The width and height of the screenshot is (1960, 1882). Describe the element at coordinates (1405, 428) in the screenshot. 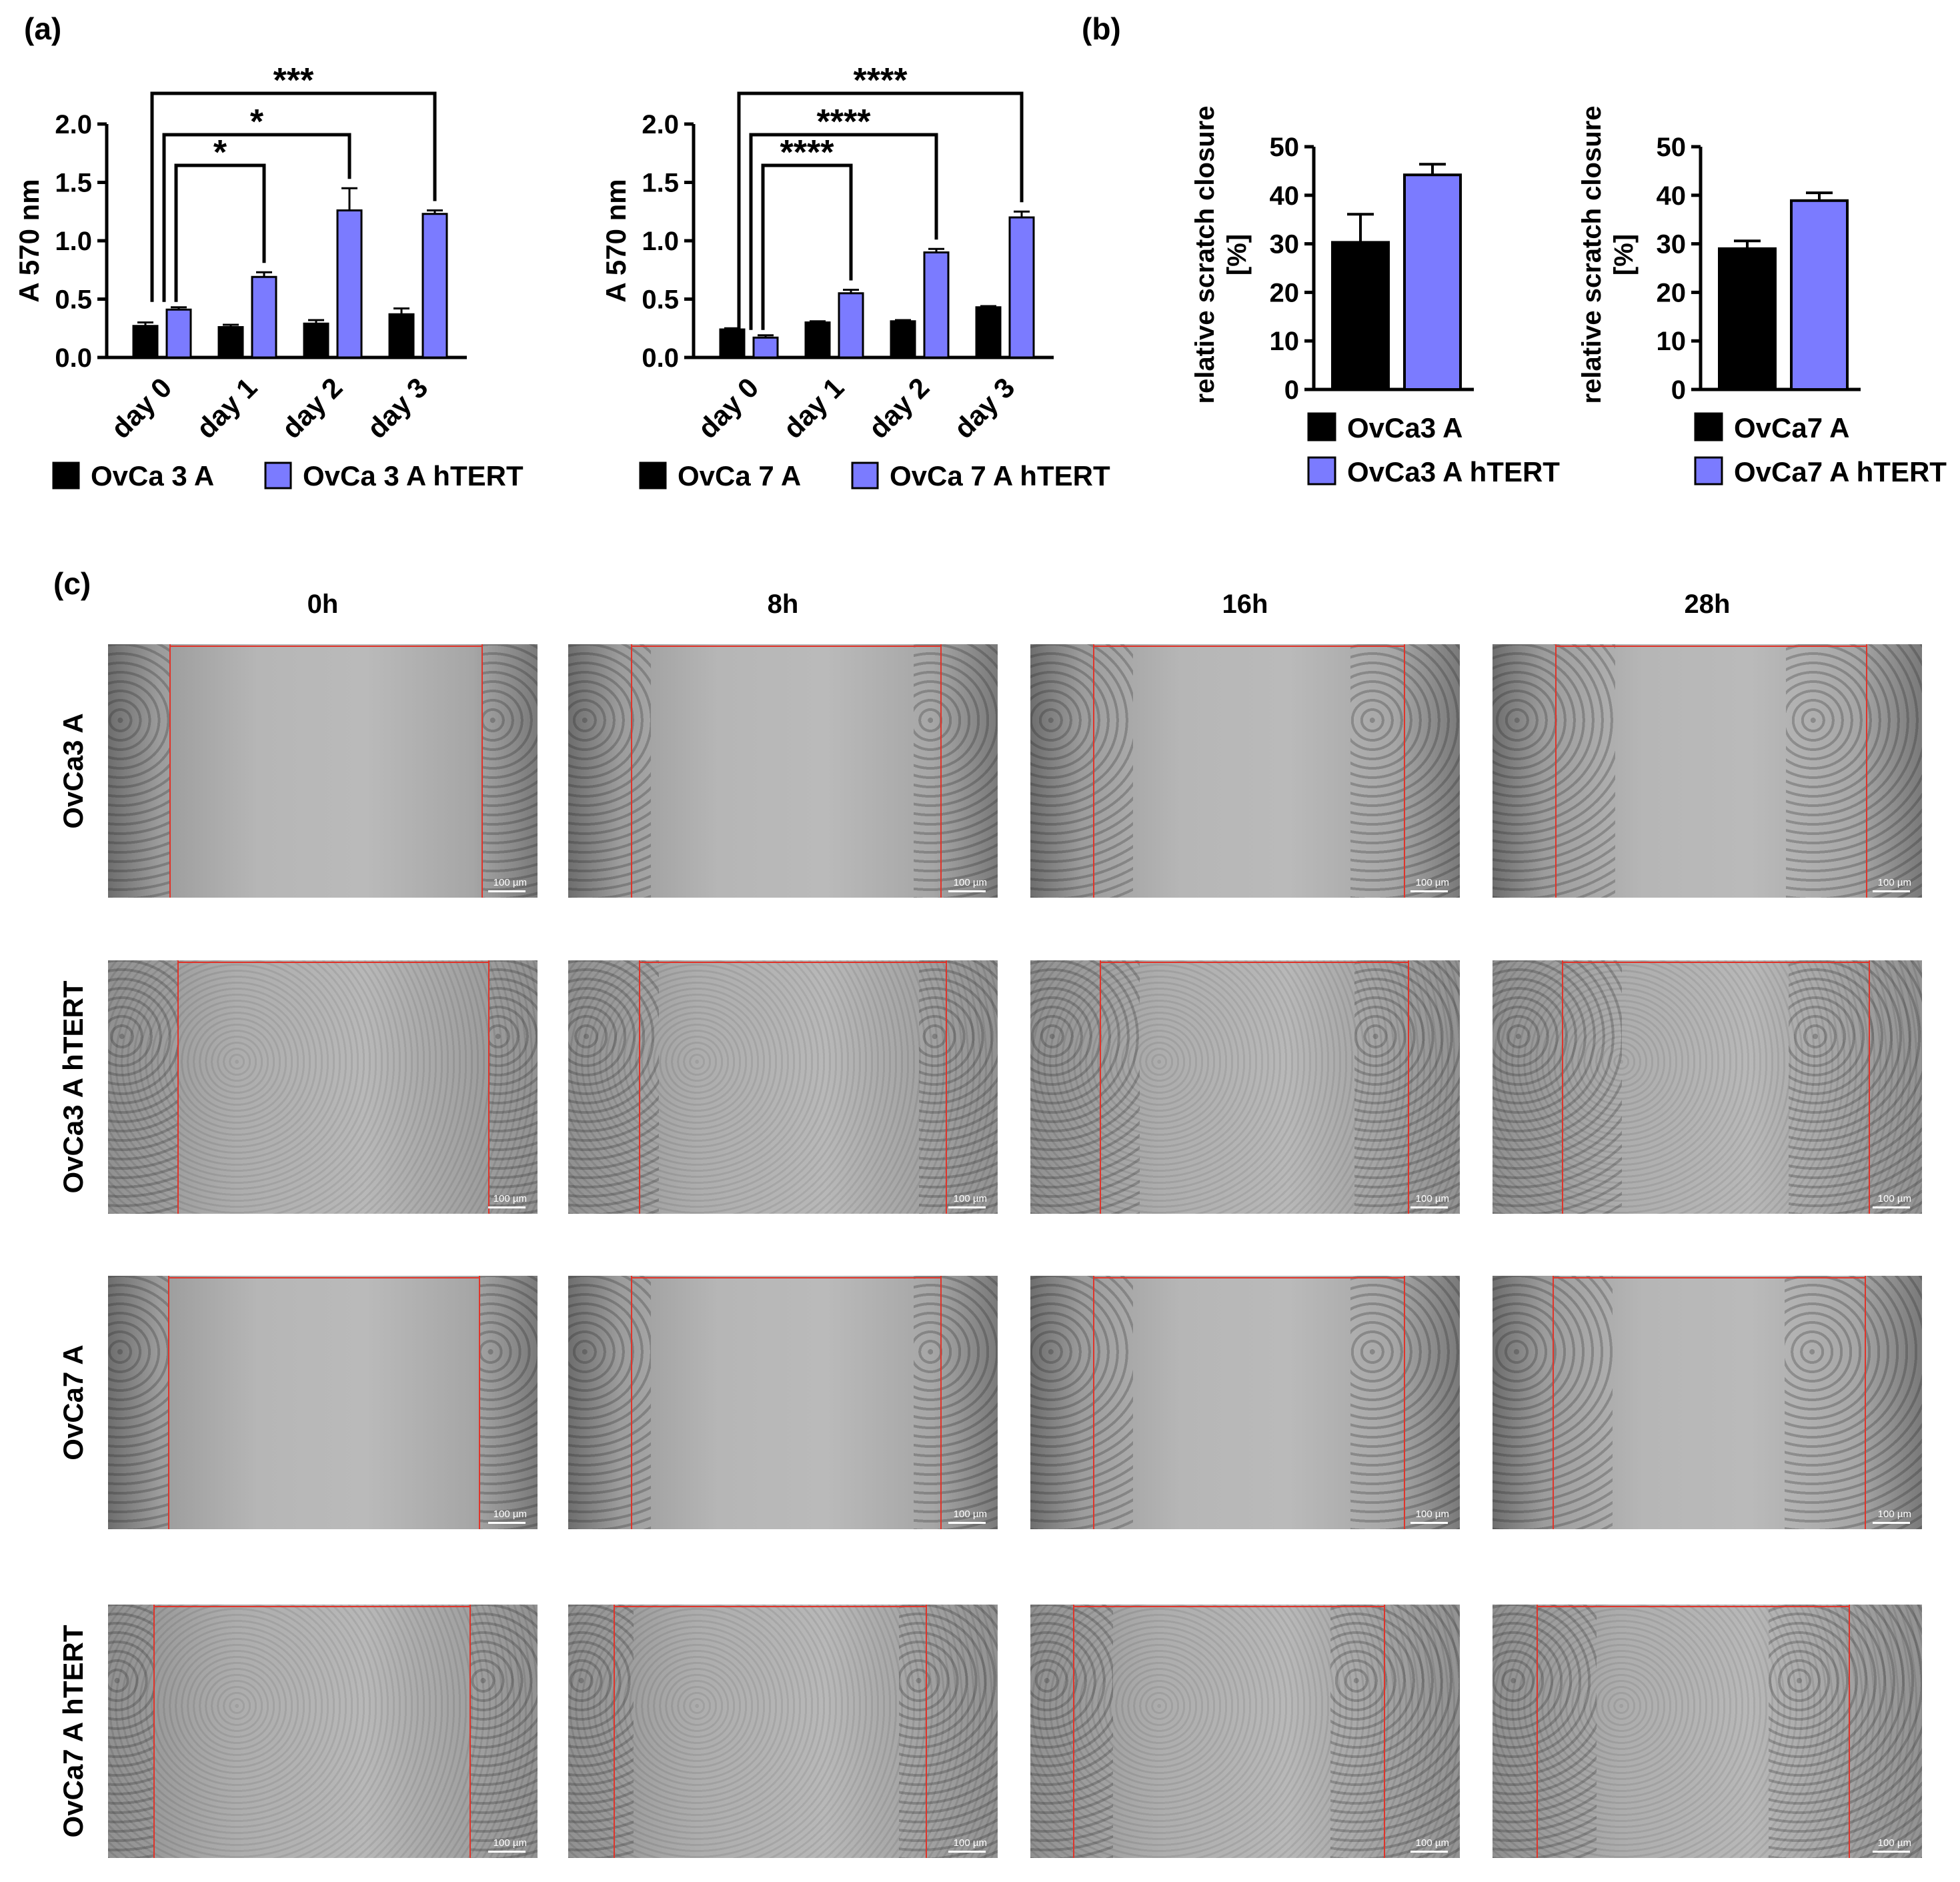

I see `legend-label: OvCa3 A` at that location.